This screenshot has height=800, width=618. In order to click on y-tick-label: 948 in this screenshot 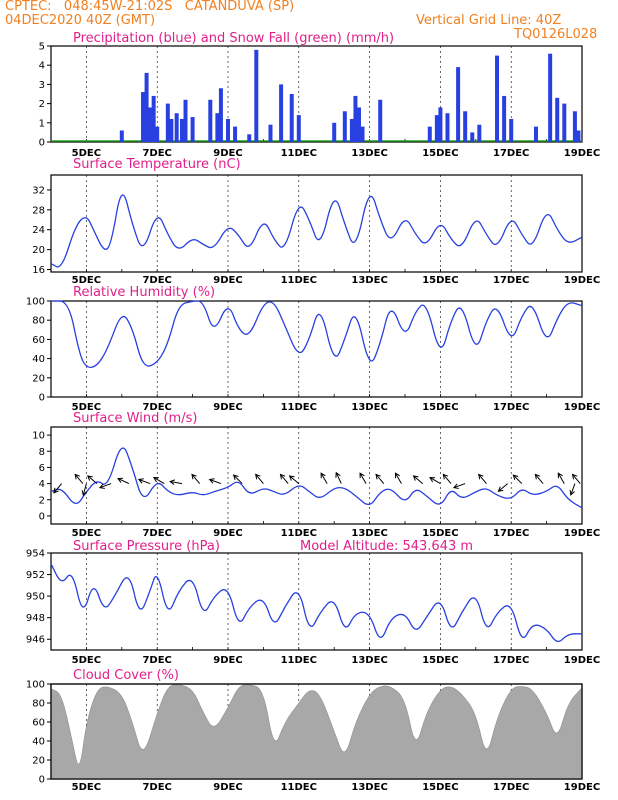, I will do `click(35, 618)`.